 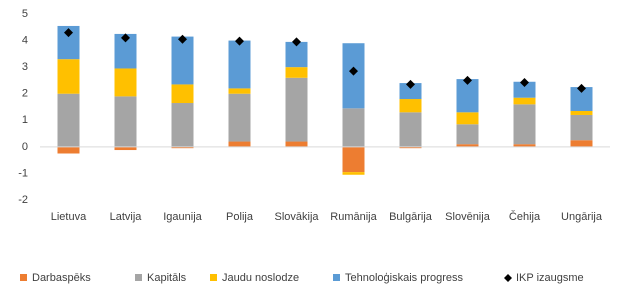 I want to click on x-tick-label: Ungārija, so click(x=582, y=217).